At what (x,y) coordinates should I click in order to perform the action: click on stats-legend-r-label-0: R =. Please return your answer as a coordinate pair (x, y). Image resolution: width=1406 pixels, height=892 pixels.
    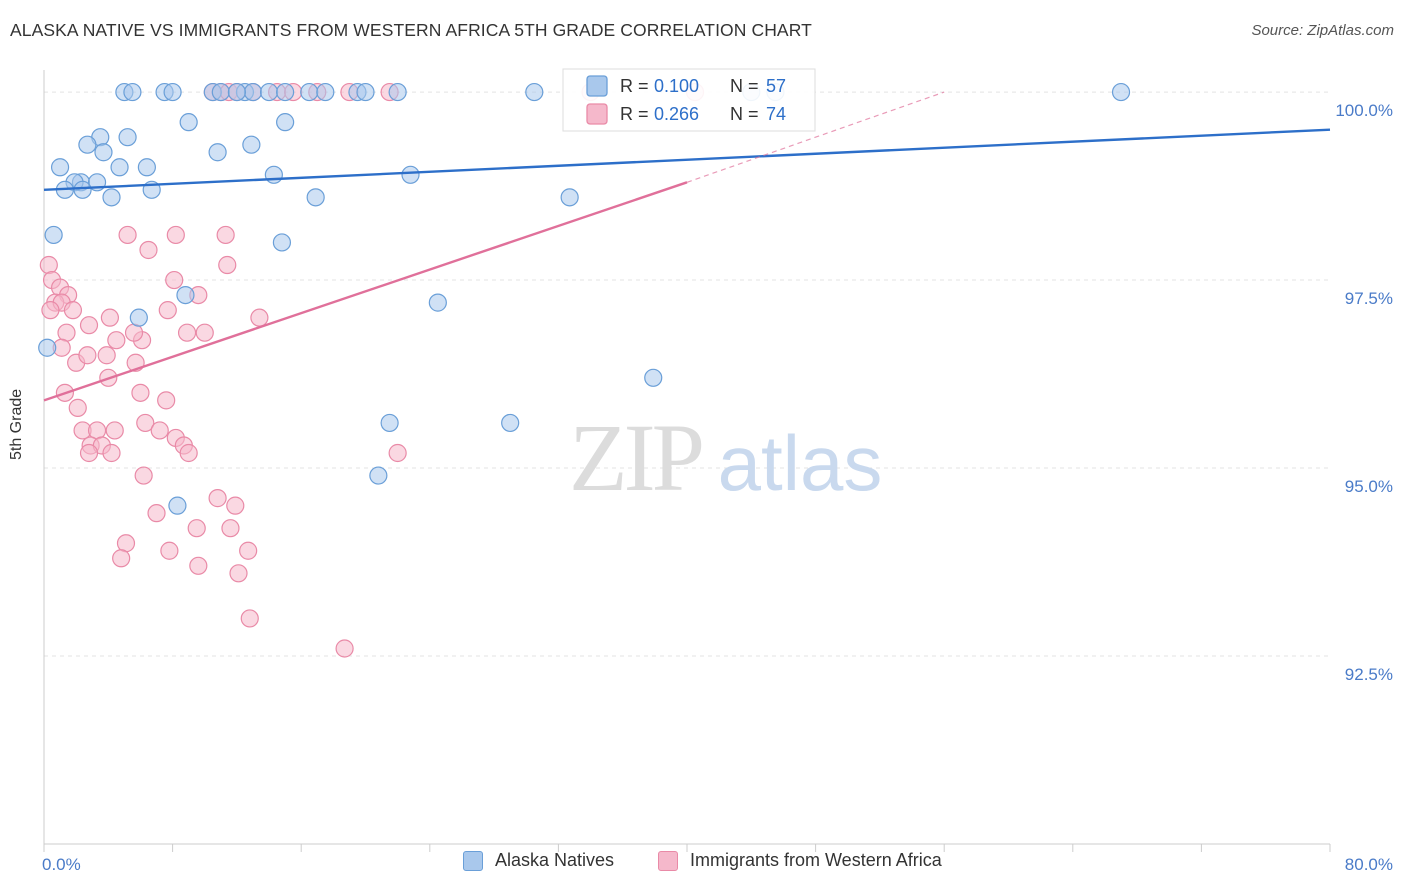
    Looking at the image, I should click on (634, 86).